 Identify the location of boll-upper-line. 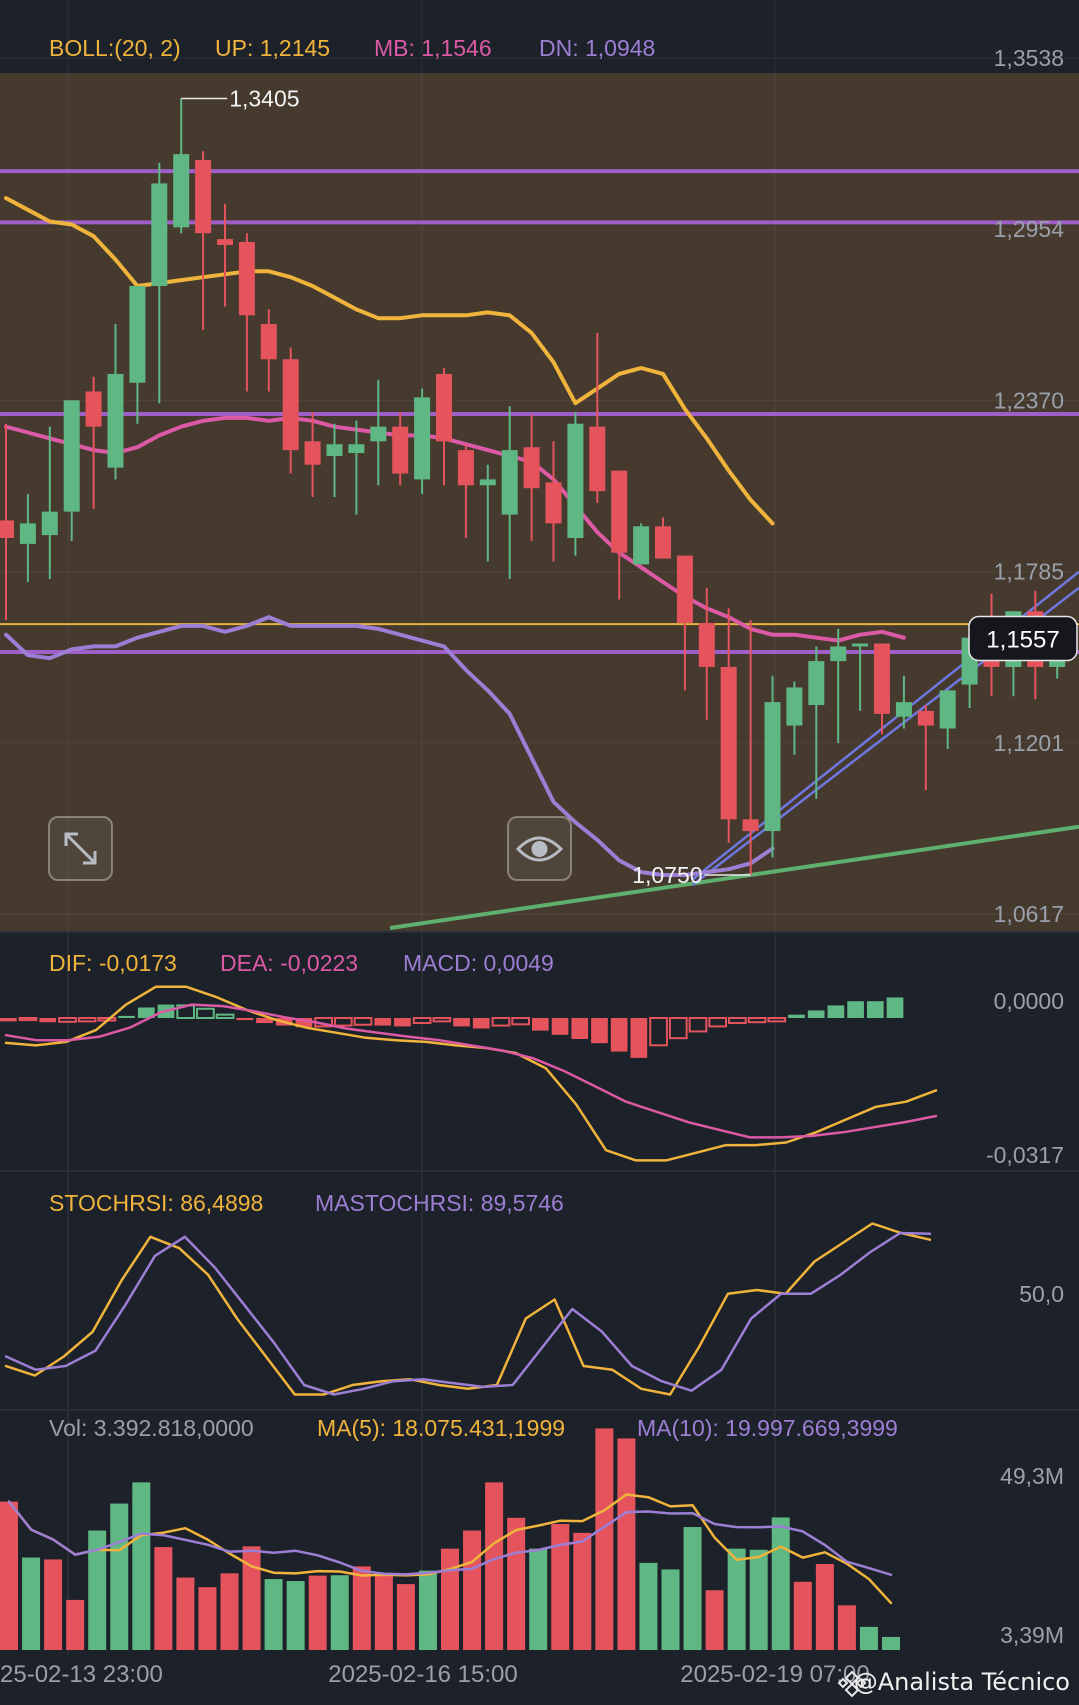
(389, 361).